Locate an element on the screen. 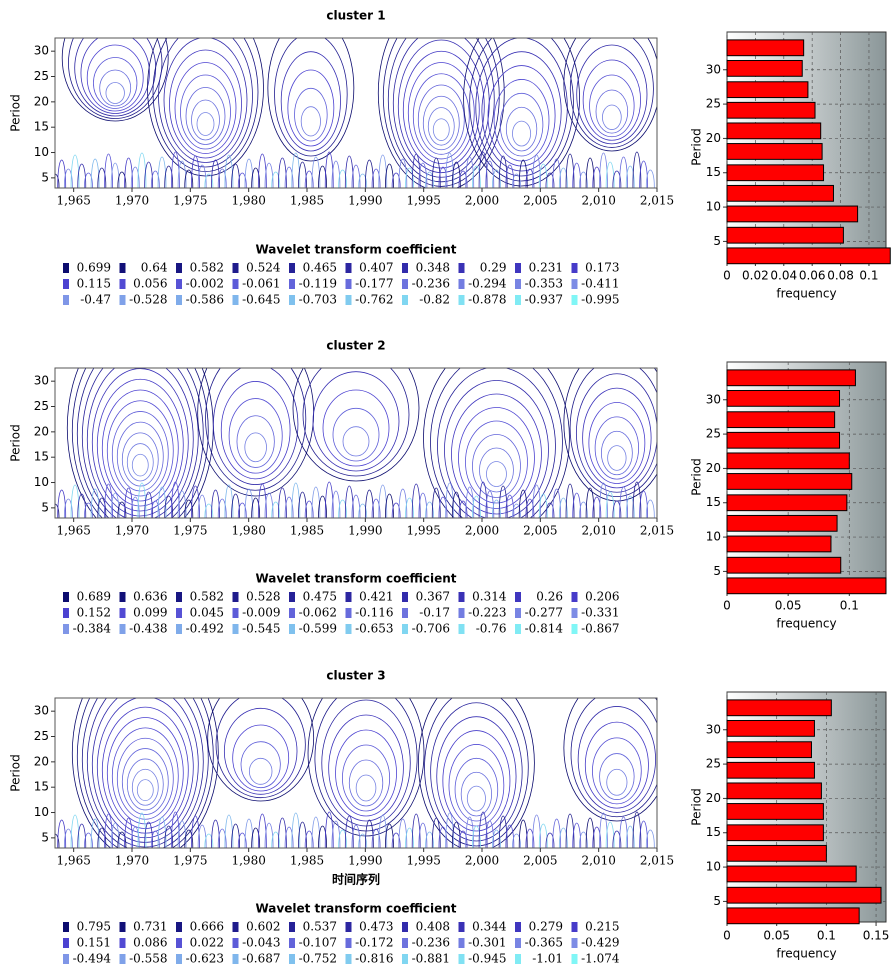 This screenshot has height=971, width=895. x-tick-label: 2,010 is located at coordinates (598, 531).